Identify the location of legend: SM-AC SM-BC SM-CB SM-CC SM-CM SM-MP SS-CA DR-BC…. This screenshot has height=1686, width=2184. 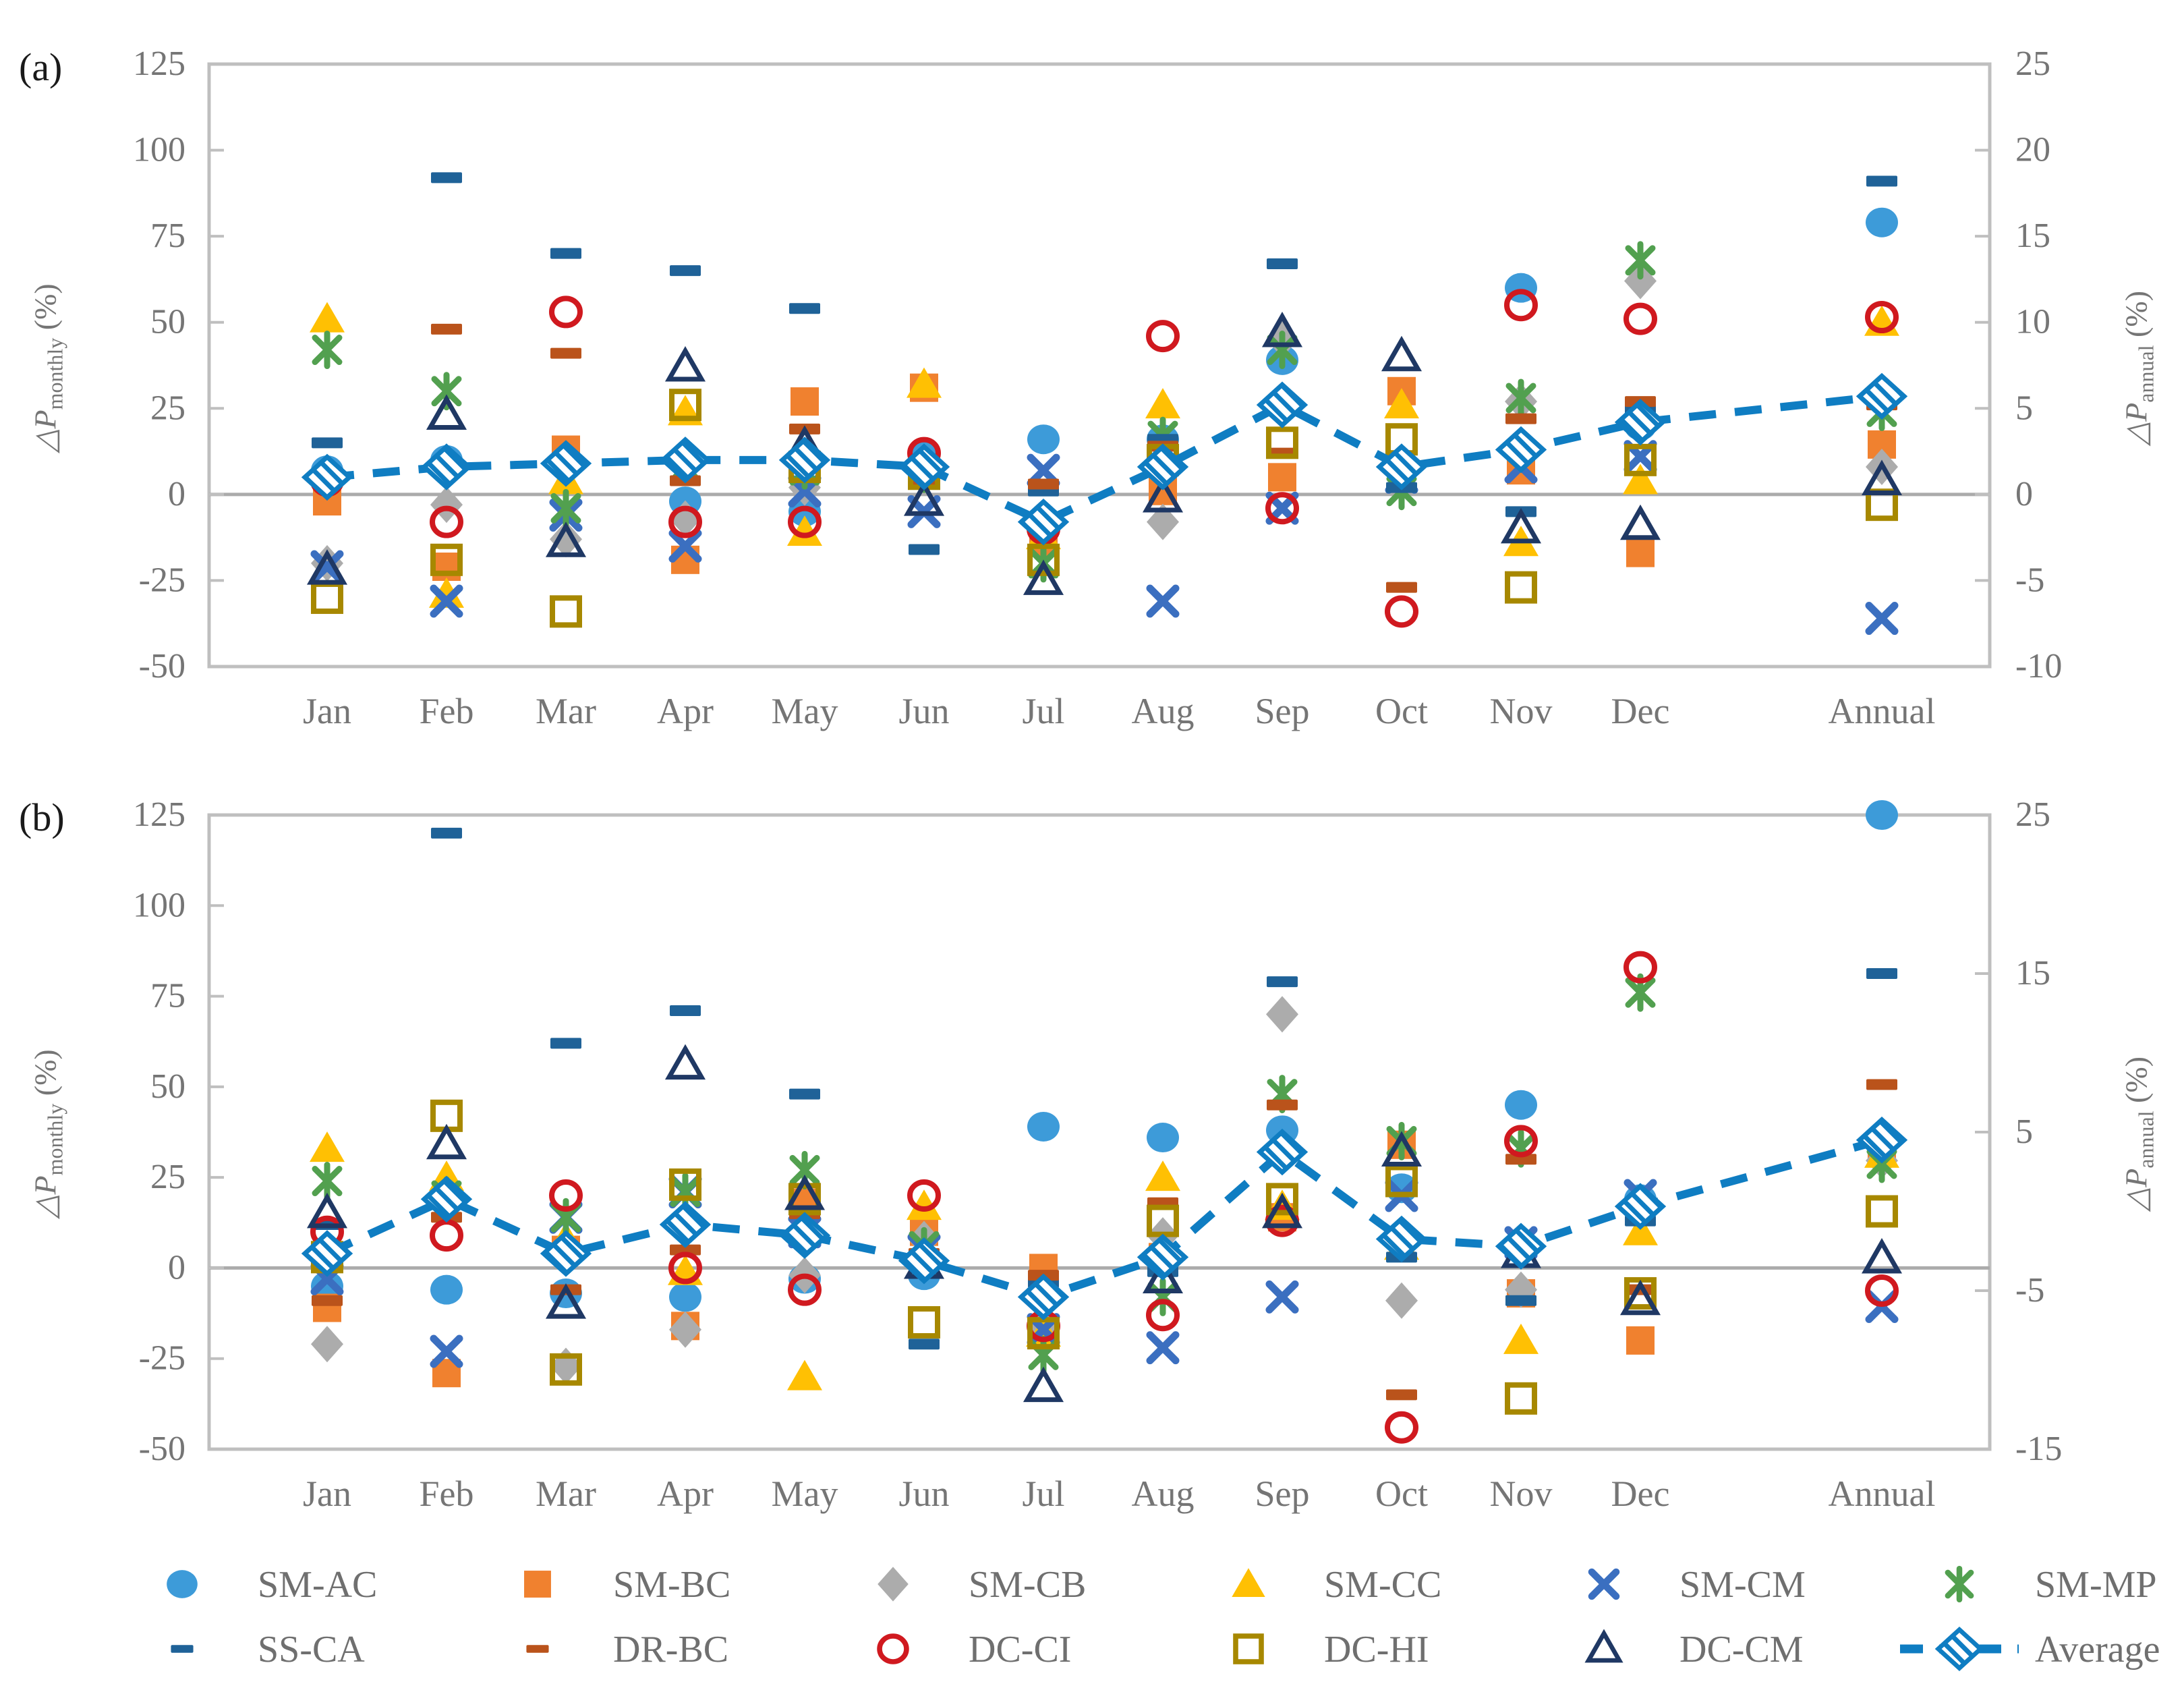
(1163, 1617).